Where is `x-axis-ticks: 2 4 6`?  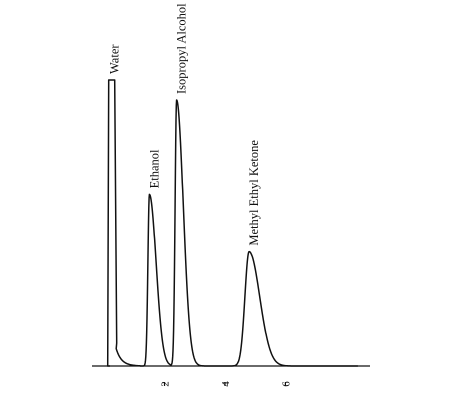 x-axis-ticks: 2 4 6 is located at coordinates (226, 384).